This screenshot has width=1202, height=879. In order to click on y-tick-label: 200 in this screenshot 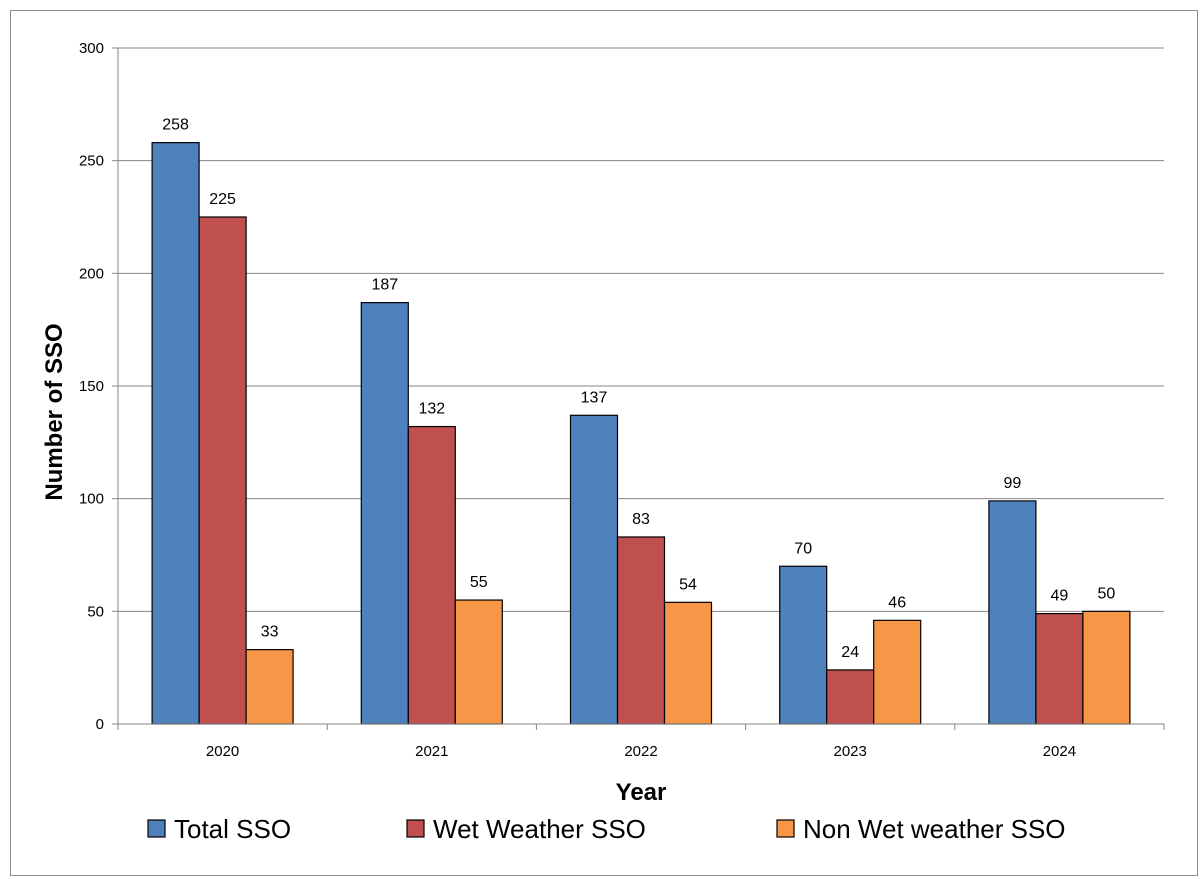, I will do `click(91, 273)`.